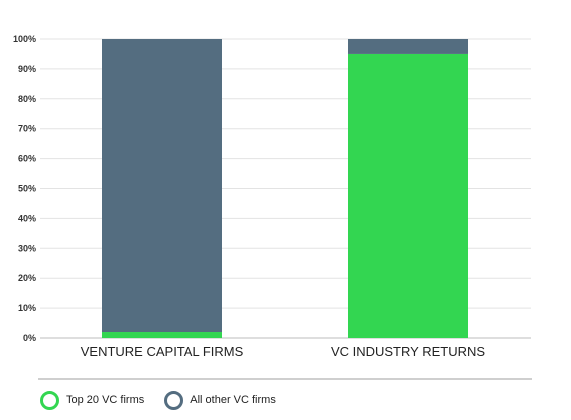  I want to click on y-tick-label: 30%, so click(27, 248).